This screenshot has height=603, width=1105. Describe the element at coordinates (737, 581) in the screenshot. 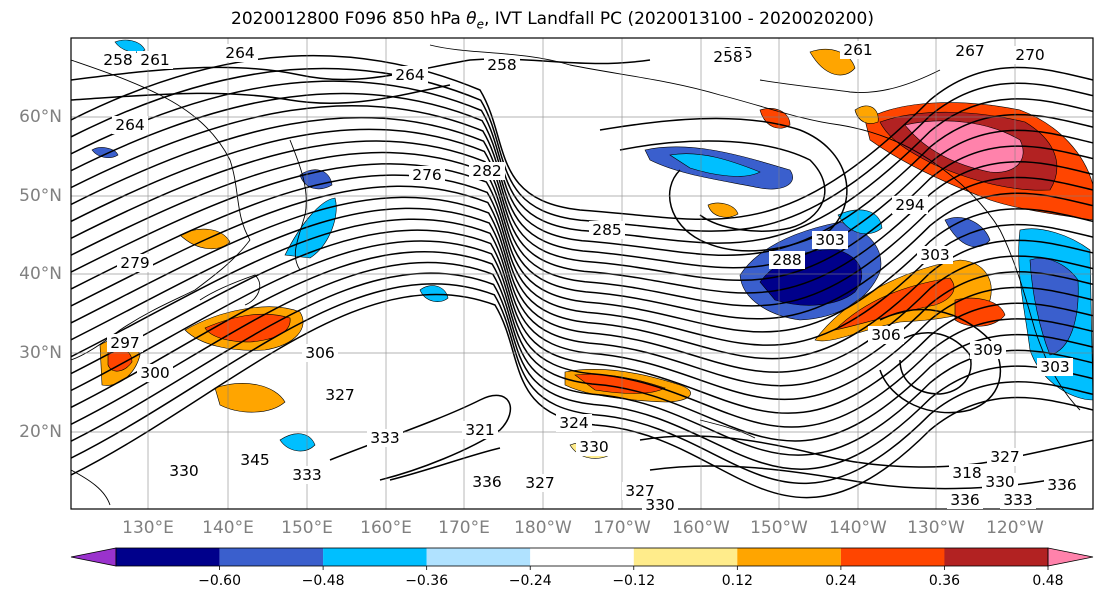

I see `colorbar-tick-label: 0.12` at that location.